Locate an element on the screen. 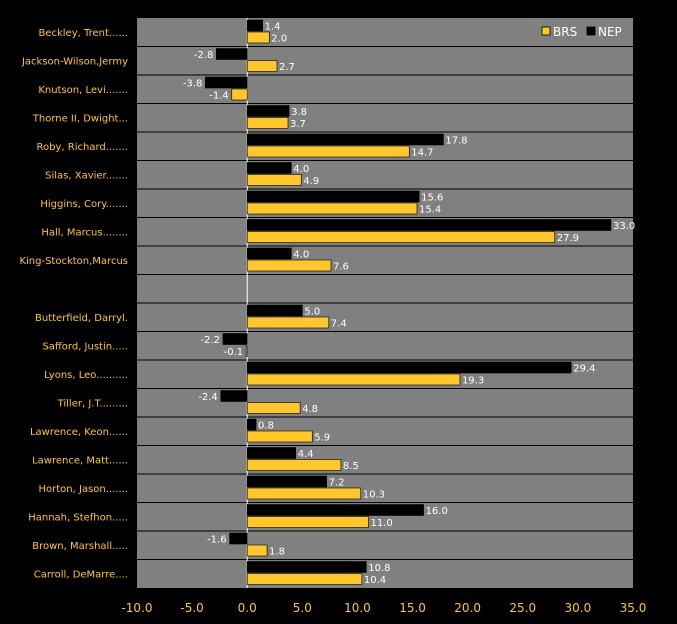 This screenshot has height=624, width=677. value-label-brs: 10.3 is located at coordinates (374, 495).